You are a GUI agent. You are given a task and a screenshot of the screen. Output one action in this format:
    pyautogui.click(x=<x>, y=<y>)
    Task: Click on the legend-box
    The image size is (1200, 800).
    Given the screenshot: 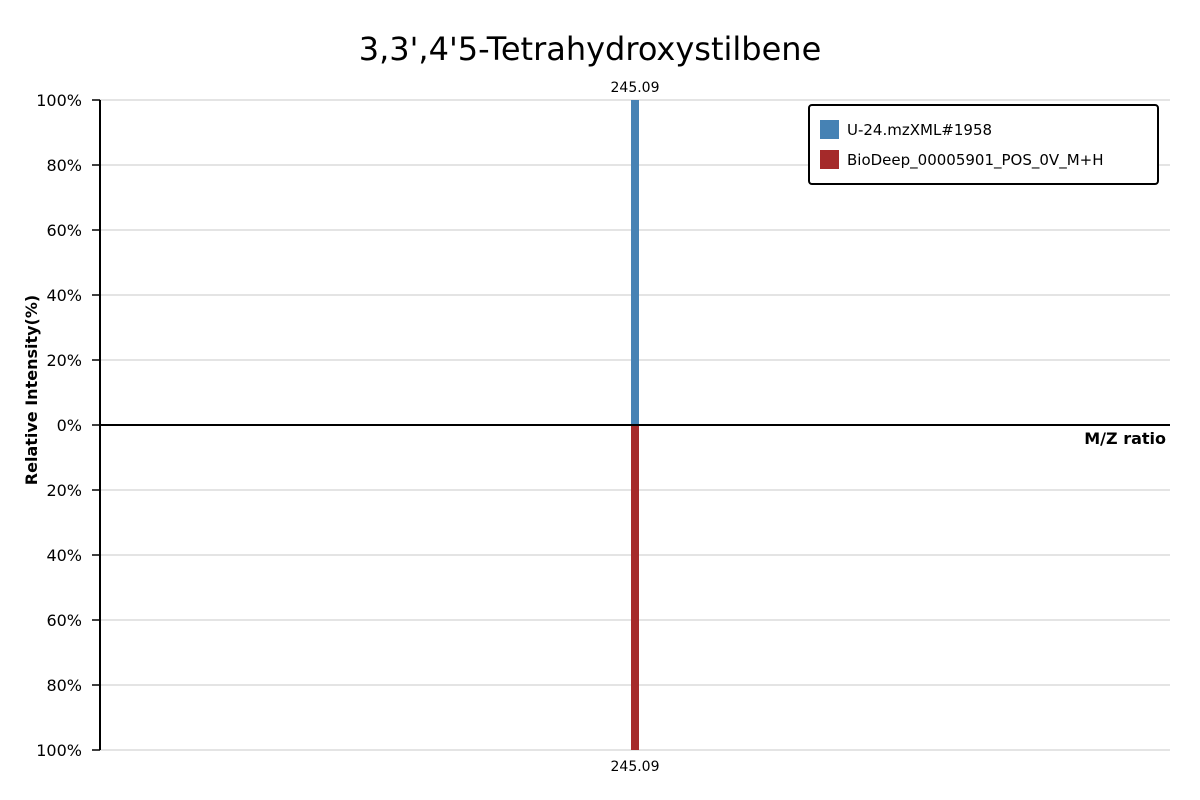 What is the action you would take?
    pyautogui.click(x=983, y=144)
    